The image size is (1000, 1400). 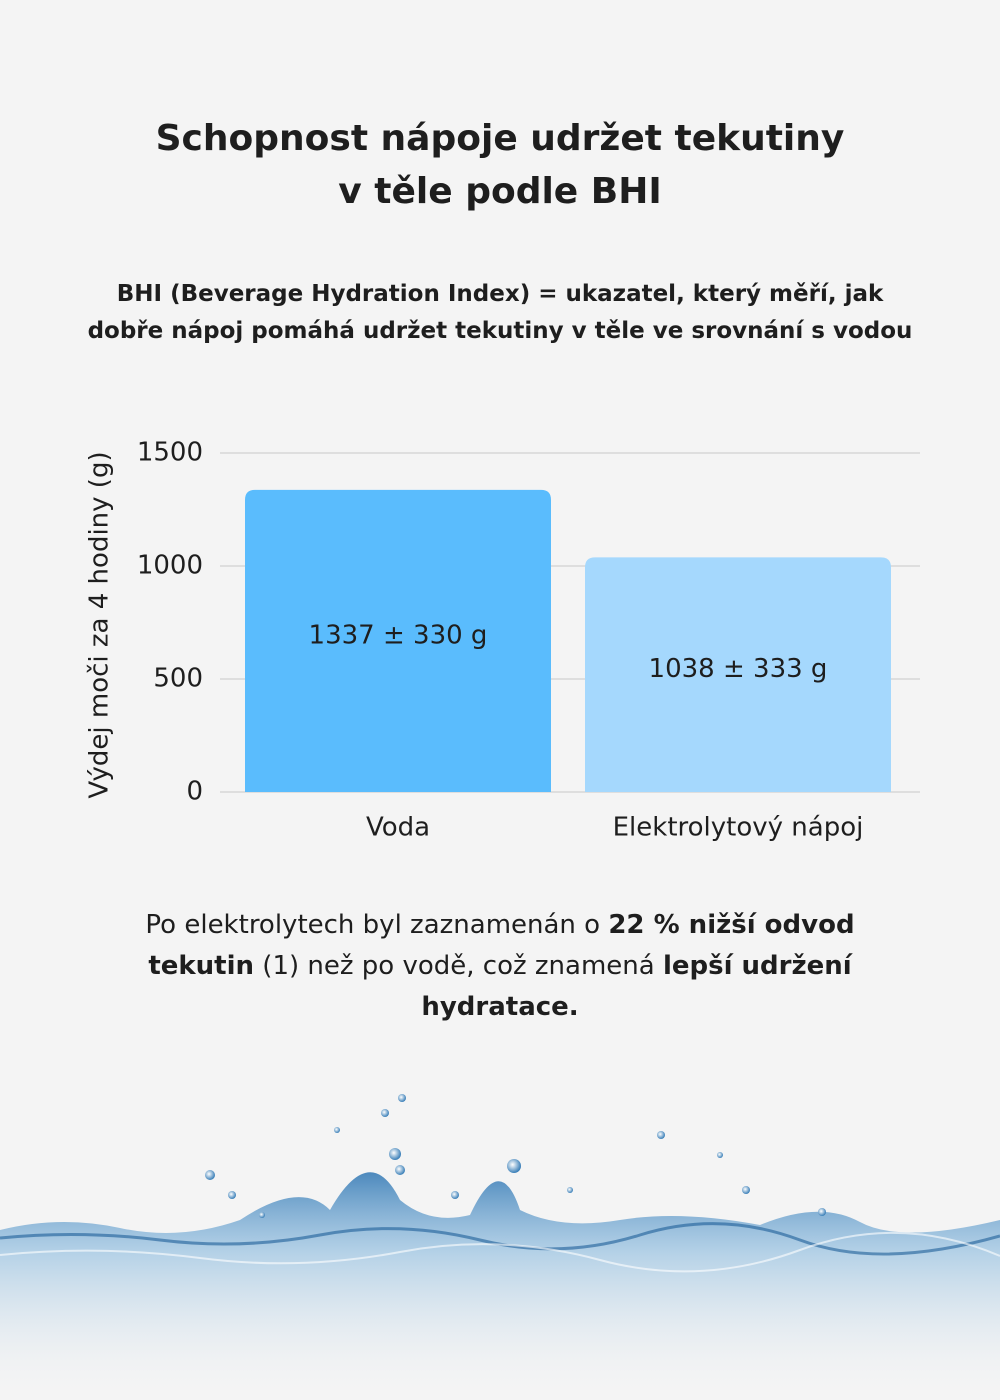 What do you see at coordinates (377, 925) in the screenshot?
I see `annotation-text: Po elektrolytech byl zaznamenán o` at bounding box center [377, 925].